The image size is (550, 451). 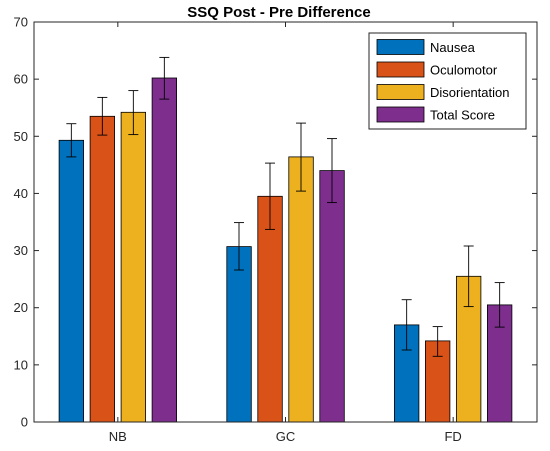 I want to click on y-tick-label: 50, so click(x=21, y=136).